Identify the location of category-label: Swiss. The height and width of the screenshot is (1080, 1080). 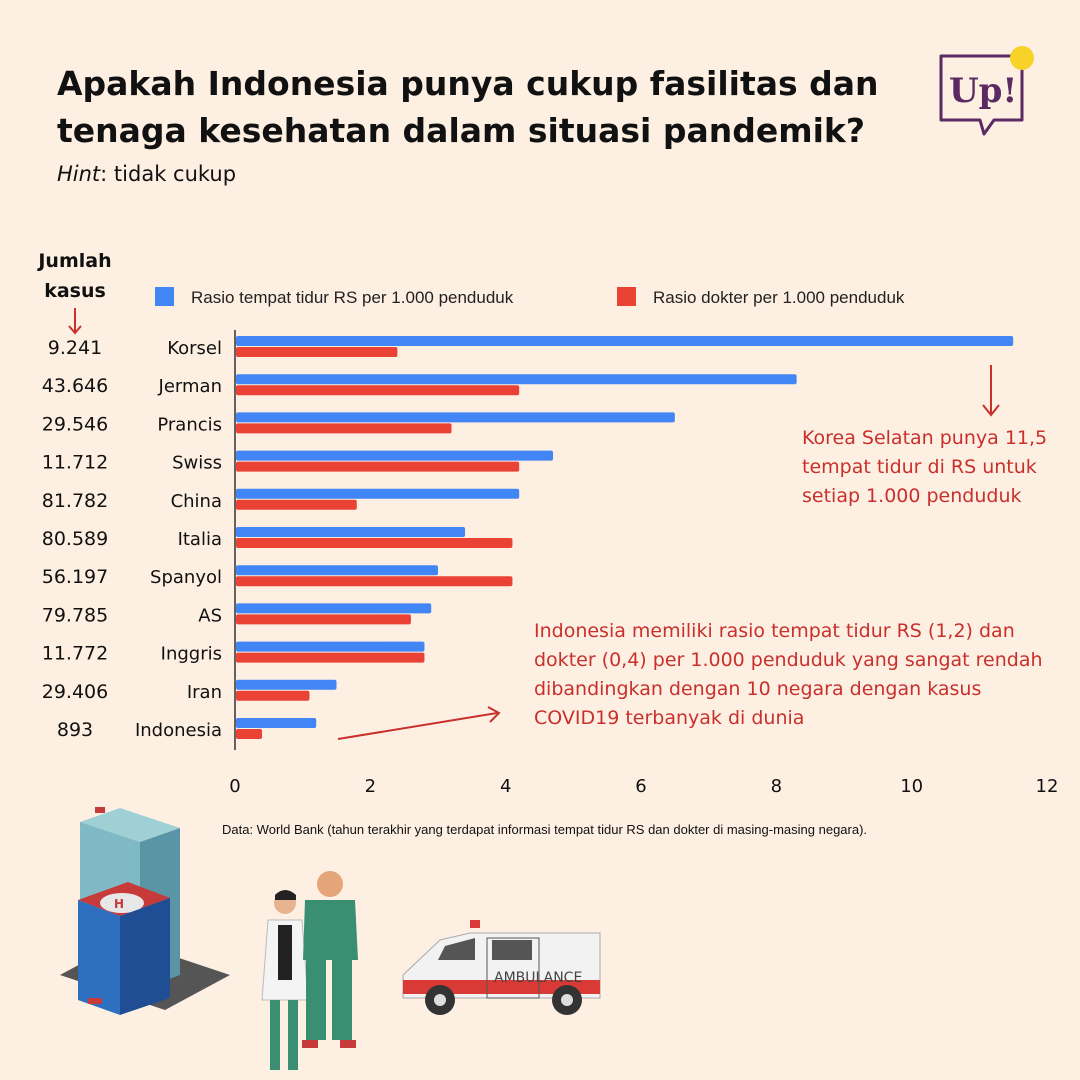
(197, 463).